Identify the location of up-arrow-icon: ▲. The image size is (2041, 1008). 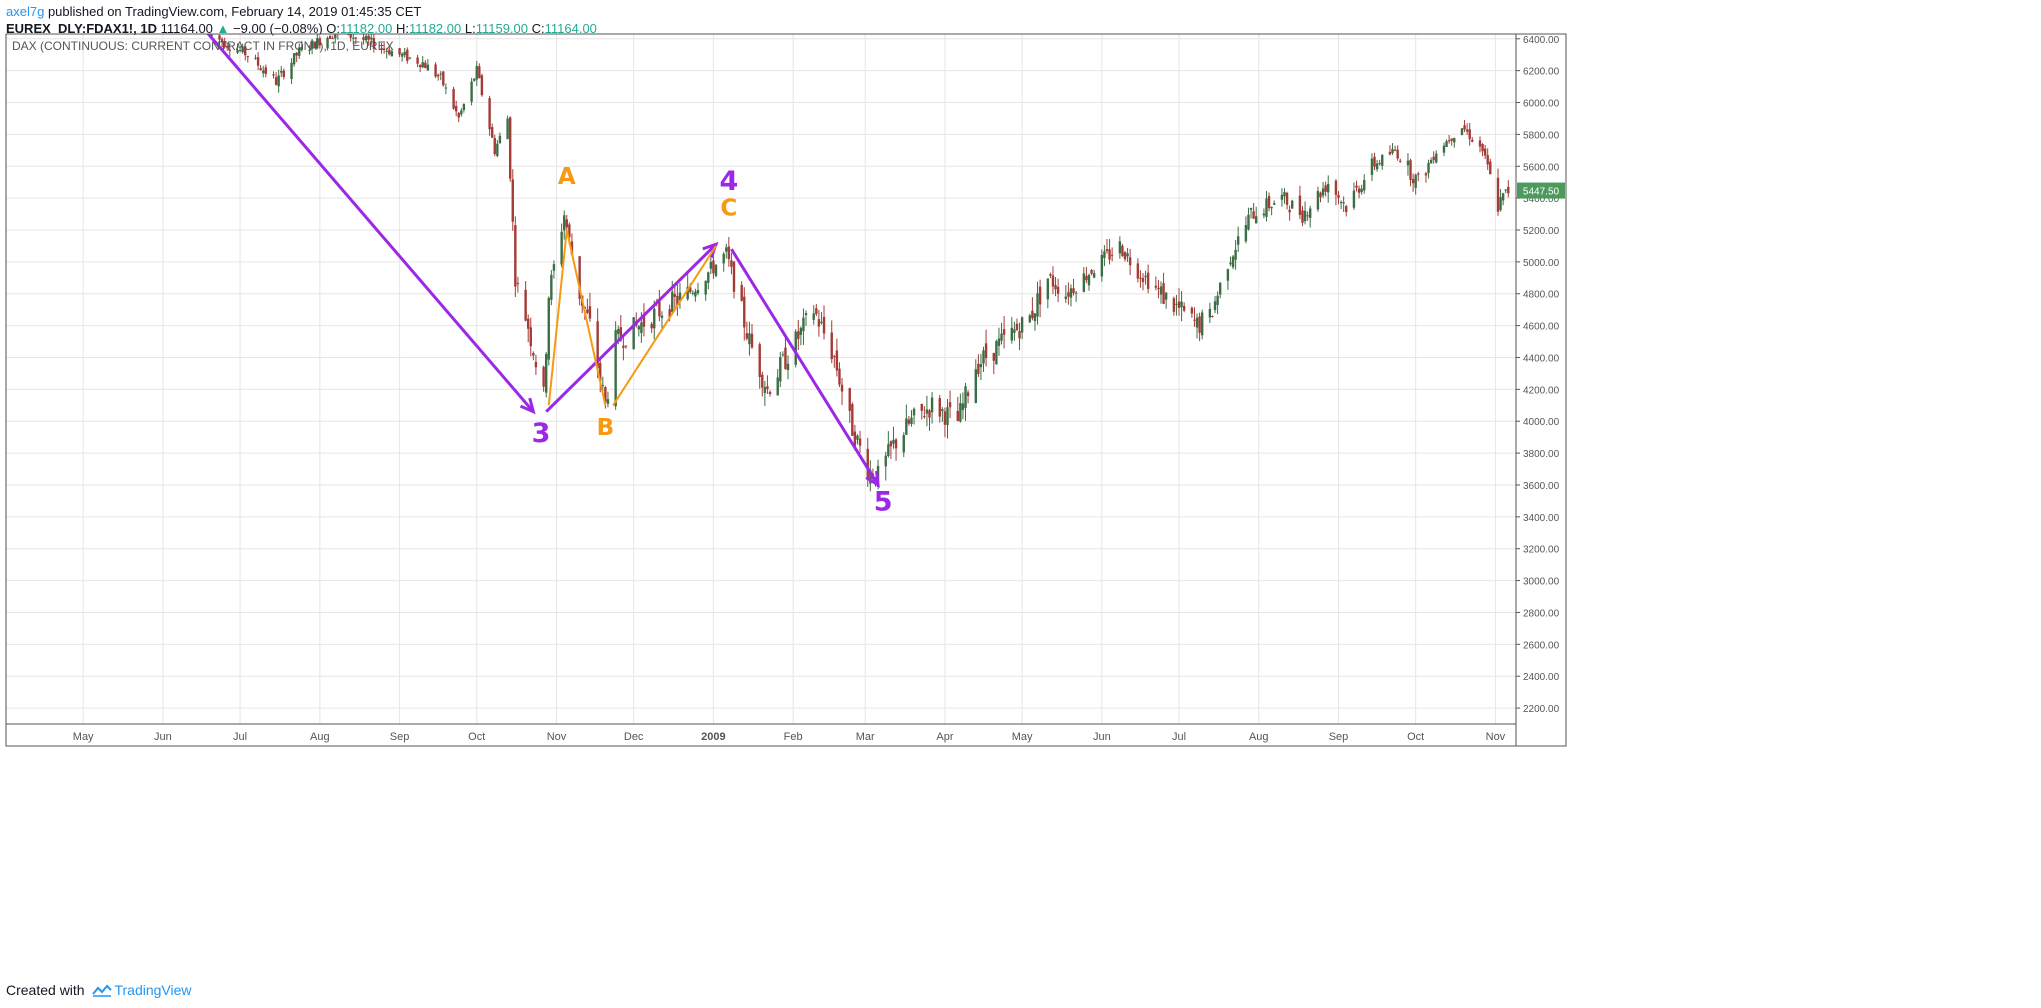
(223, 28).